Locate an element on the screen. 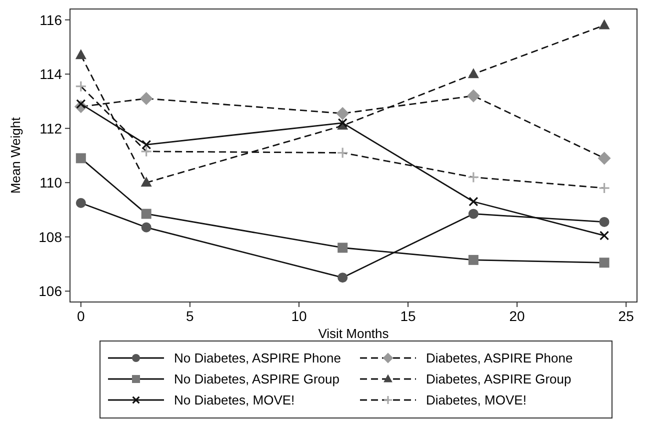 This screenshot has width=647, height=425. legend-label: Diabetes, MOVE! is located at coordinates (476, 400).